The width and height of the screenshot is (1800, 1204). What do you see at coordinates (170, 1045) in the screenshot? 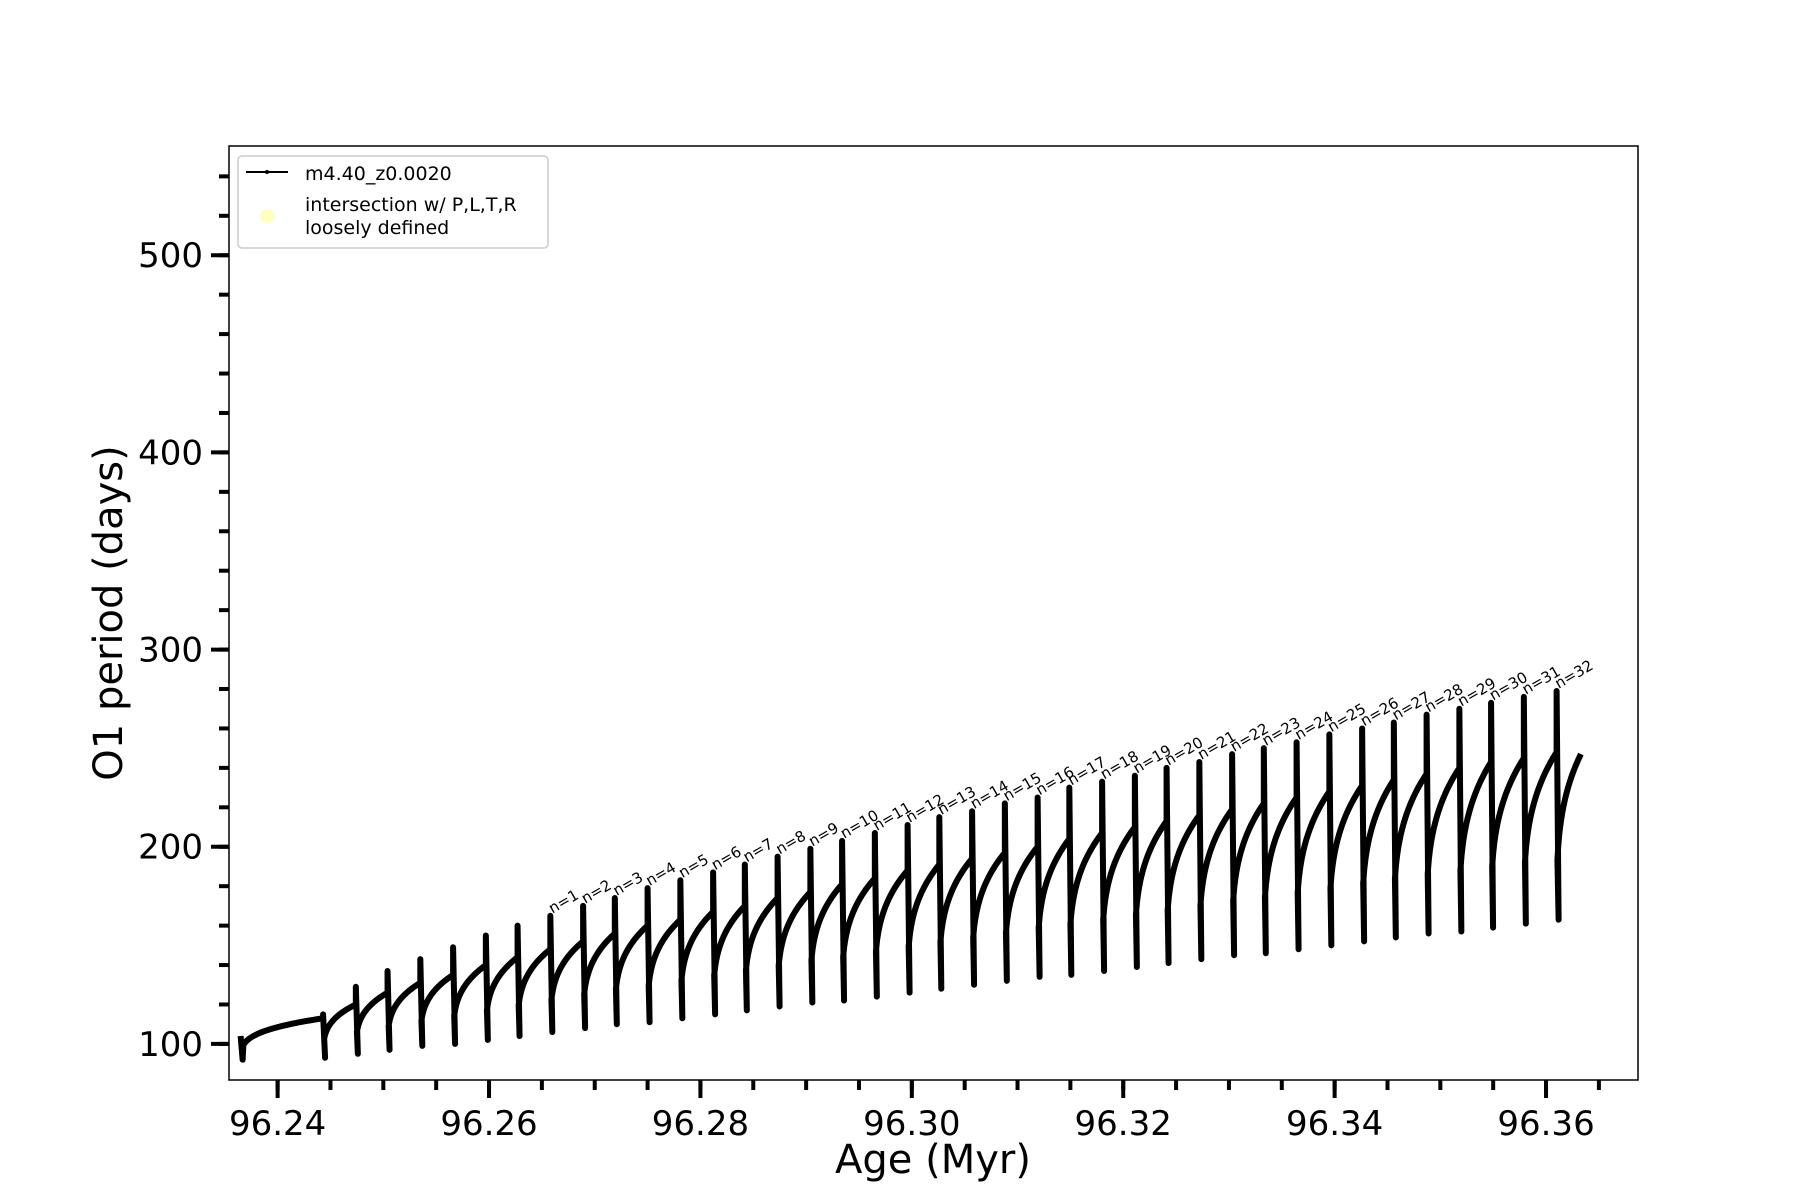
I see `y-tick-label: 100` at bounding box center [170, 1045].